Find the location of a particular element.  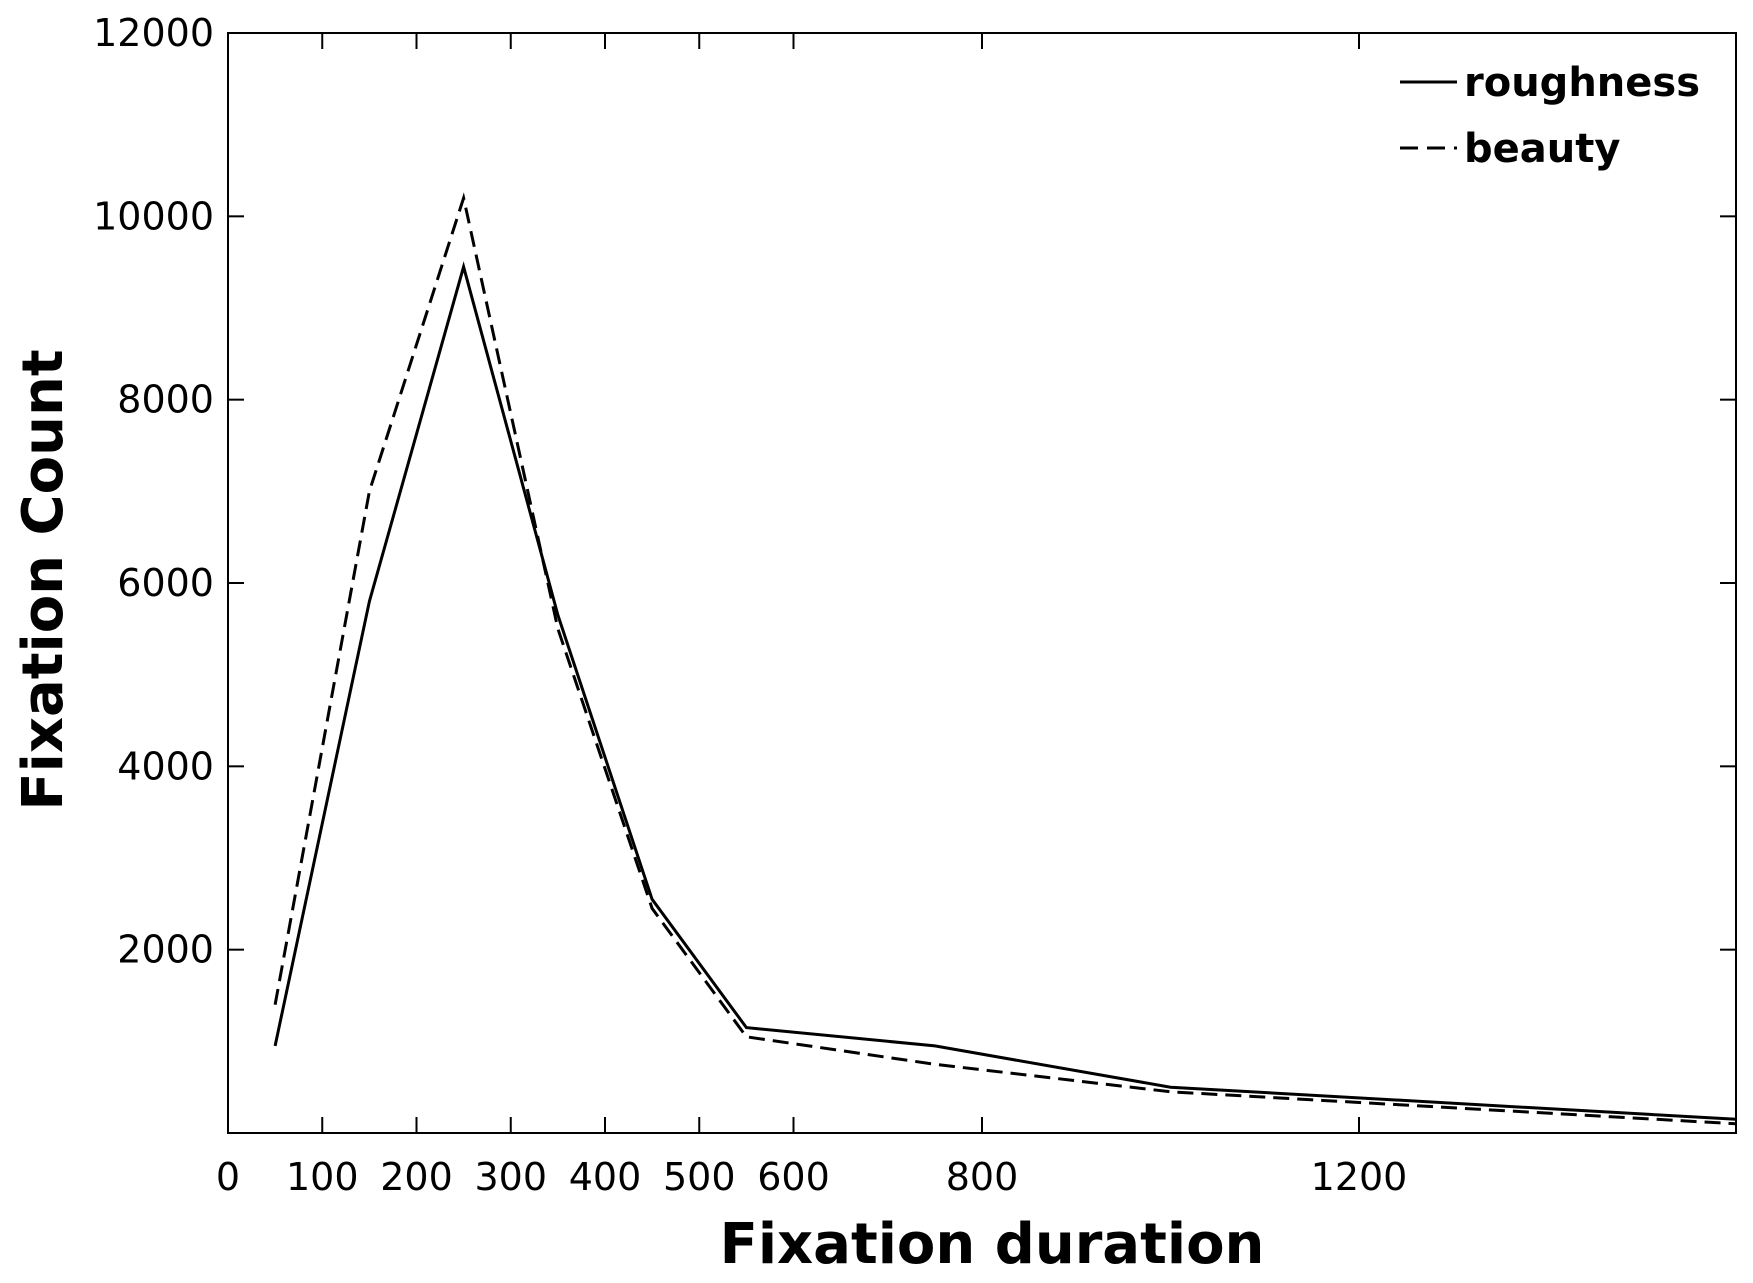

legend-label-beauty: beauty is located at coordinates (1542, 149).